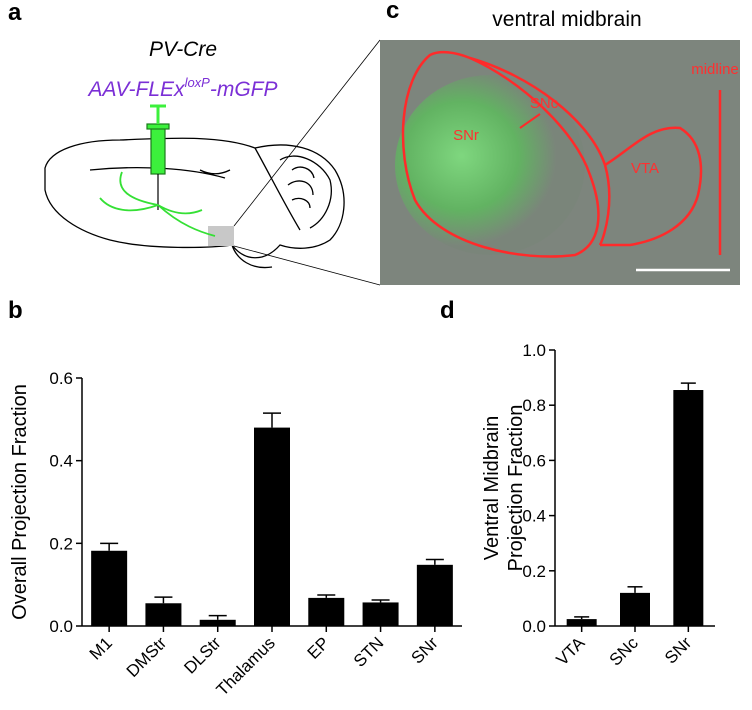  What do you see at coordinates (544, 103) in the screenshot?
I see `region-label: SNc` at bounding box center [544, 103].